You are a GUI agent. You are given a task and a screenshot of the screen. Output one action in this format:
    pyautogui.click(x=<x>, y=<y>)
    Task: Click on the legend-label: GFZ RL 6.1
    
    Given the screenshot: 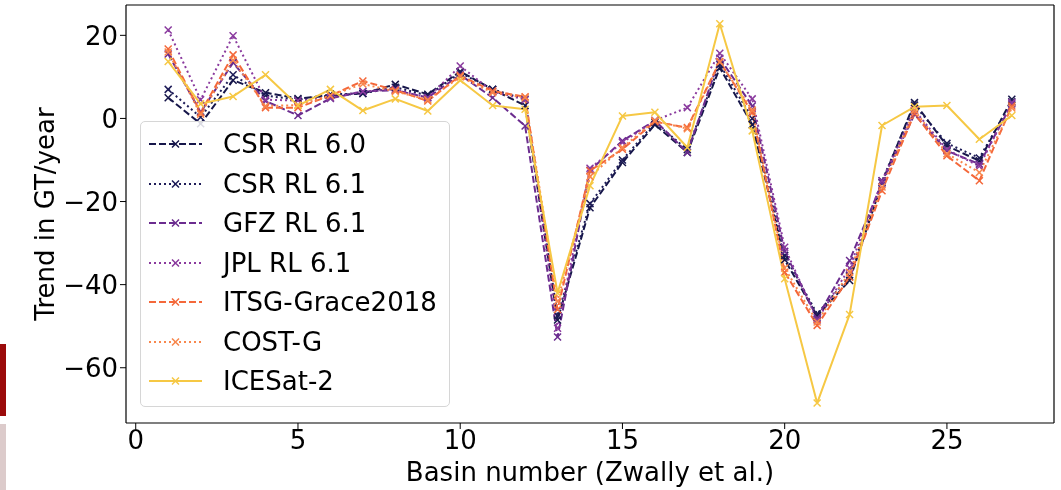 What is the action you would take?
    pyautogui.click(x=295, y=223)
    